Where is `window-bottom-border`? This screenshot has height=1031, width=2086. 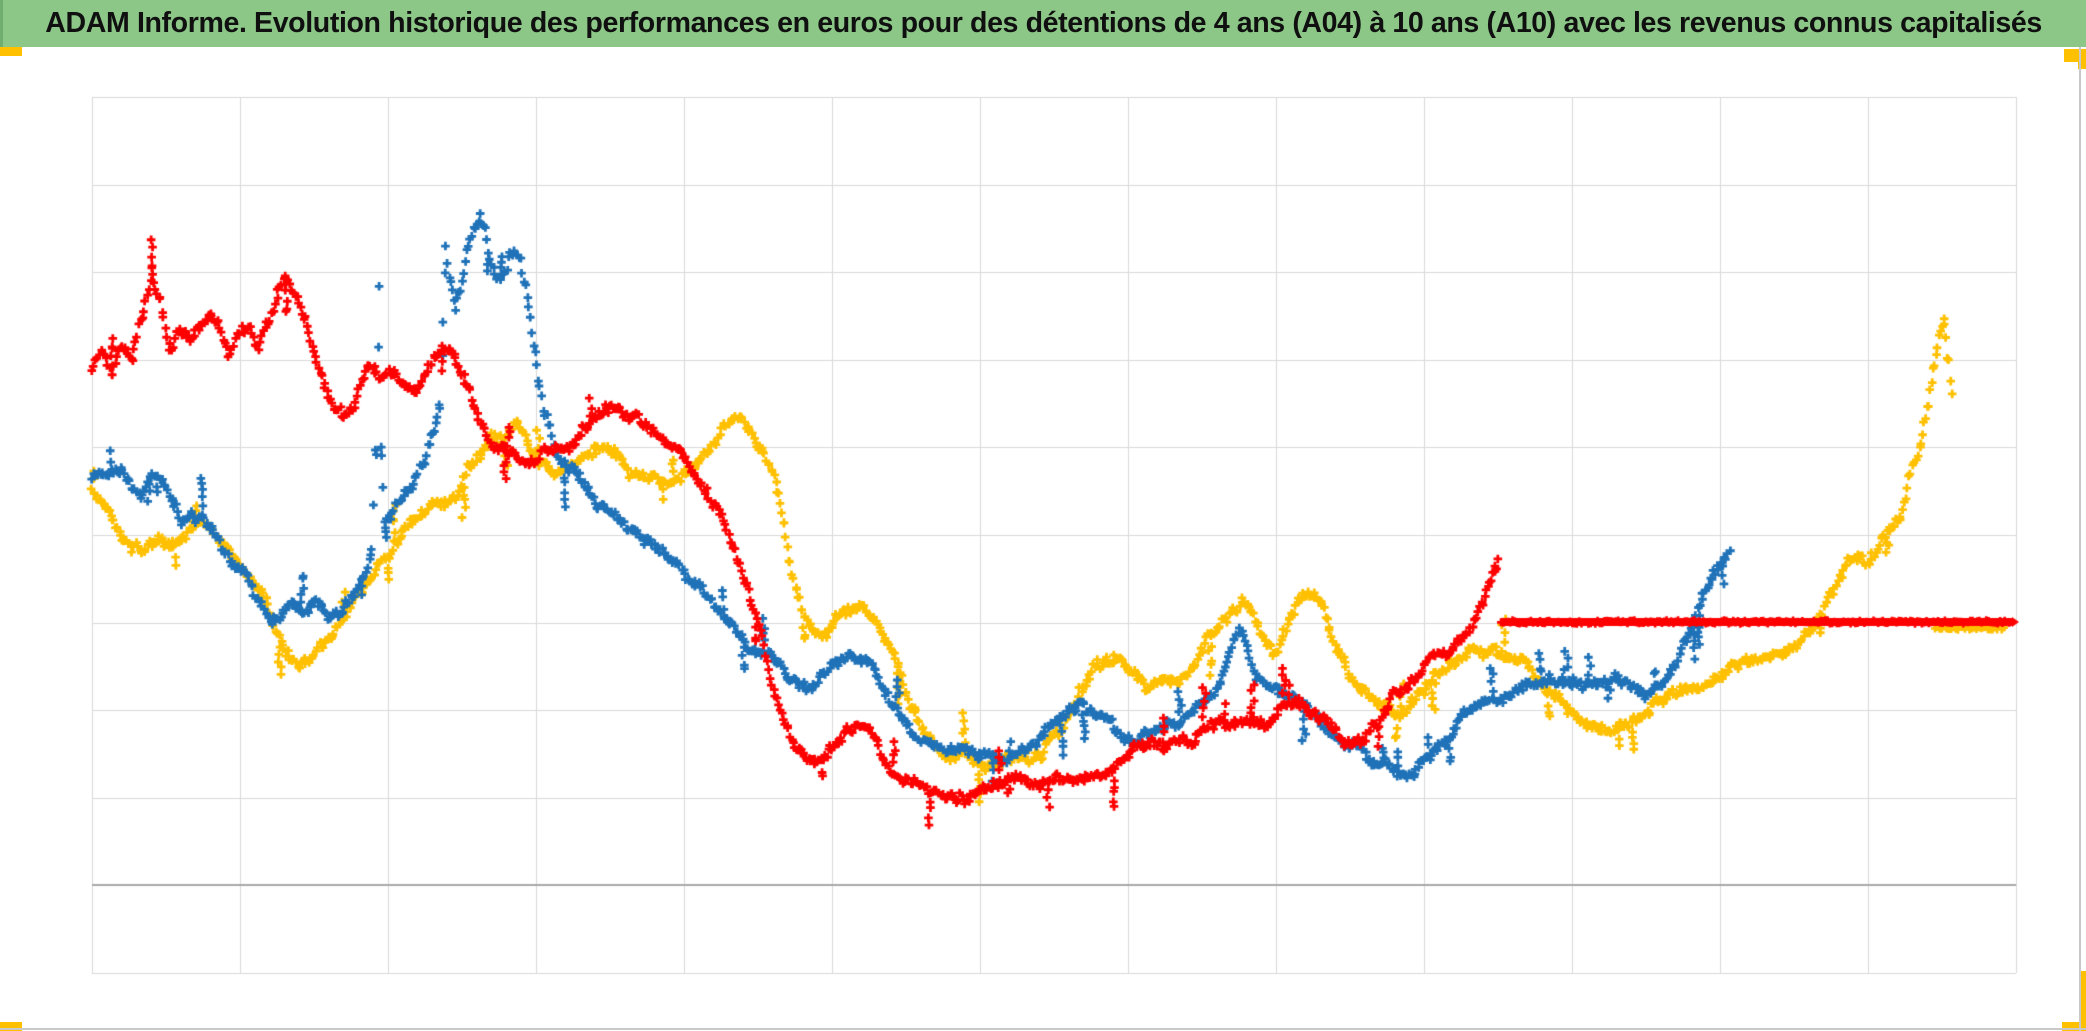
window-bottom-border is located at coordinates (1043, 1029).